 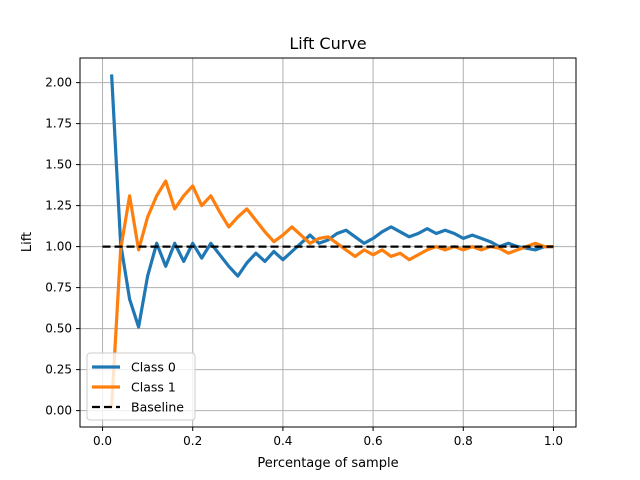 I want to click on x-tick-label: 0.6, so click(x=373, y=441).